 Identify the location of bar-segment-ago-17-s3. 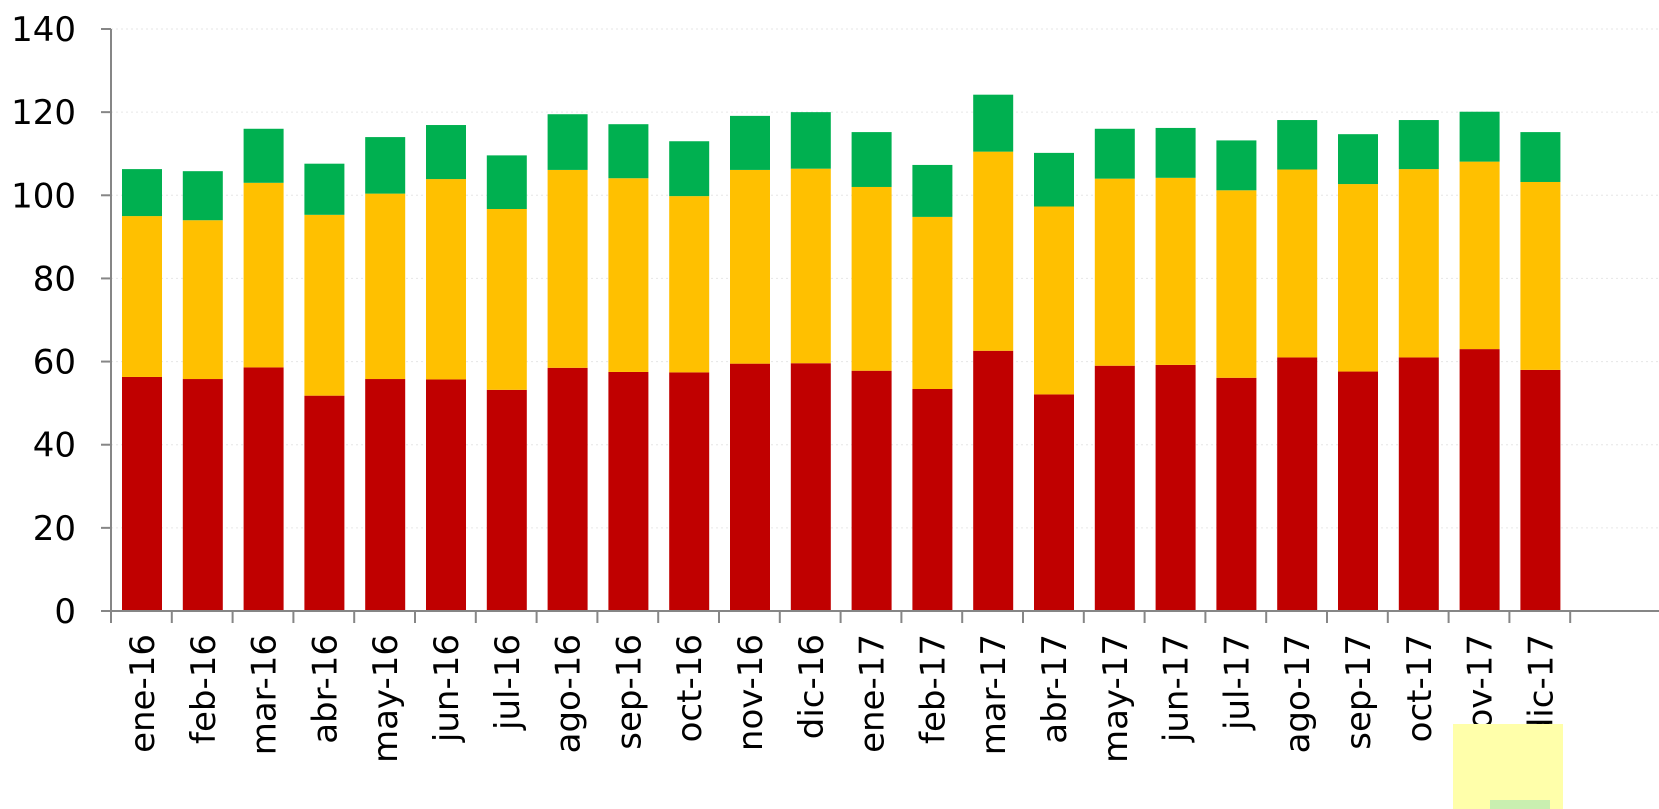
(1297, 145).